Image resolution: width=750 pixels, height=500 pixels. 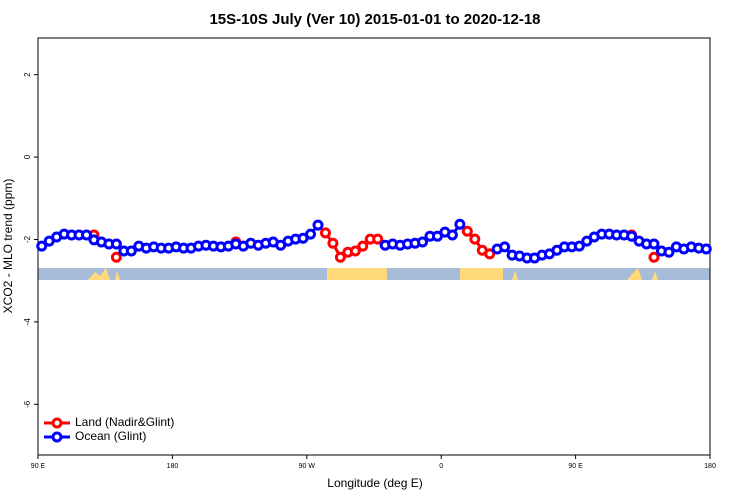 What do you see at coordinates (27, 404) in the screenshot?
I see `y-tick-label: -6` at bounding box center [27, 404].